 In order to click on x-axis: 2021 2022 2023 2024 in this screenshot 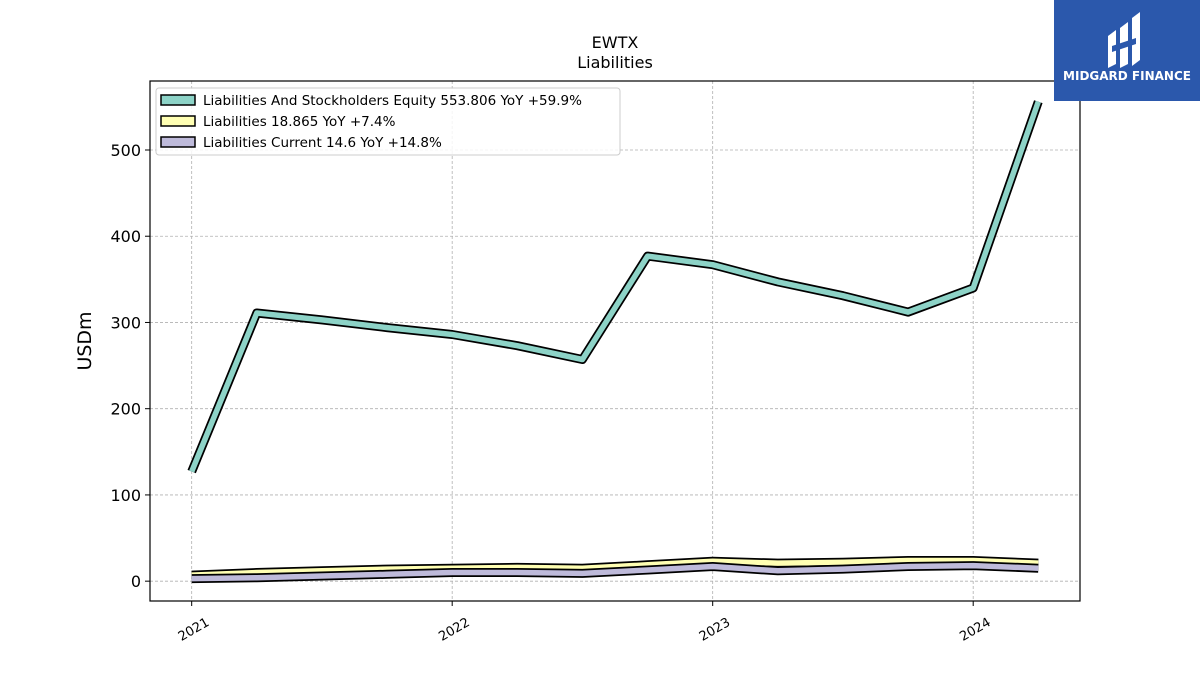, I will do `click(585, 623)`.